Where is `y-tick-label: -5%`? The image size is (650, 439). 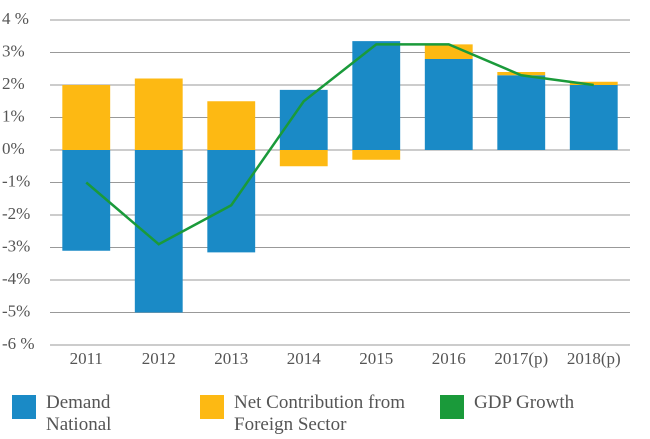 y-tick-label: -5% is located at coordinates (16, 310).